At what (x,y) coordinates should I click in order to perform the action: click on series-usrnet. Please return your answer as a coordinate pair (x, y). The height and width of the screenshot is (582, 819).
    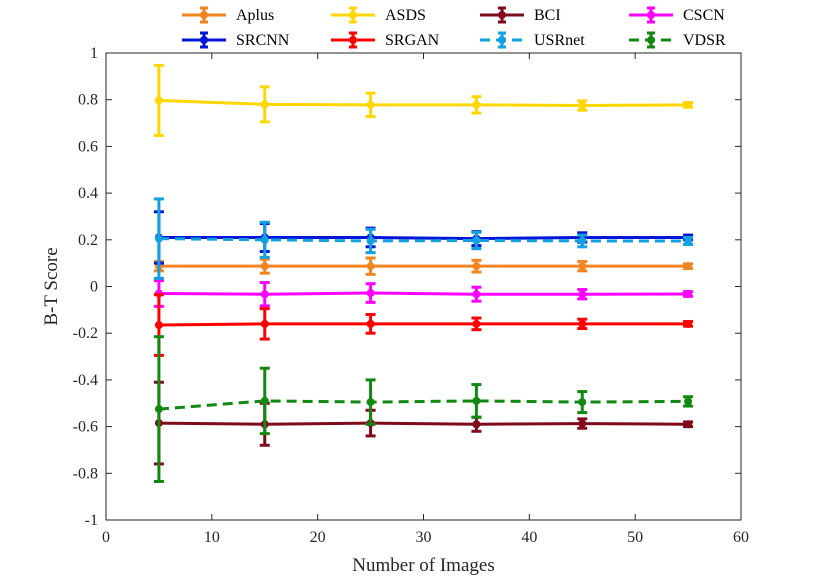
    Looking at the image, I should click on (423, 238).